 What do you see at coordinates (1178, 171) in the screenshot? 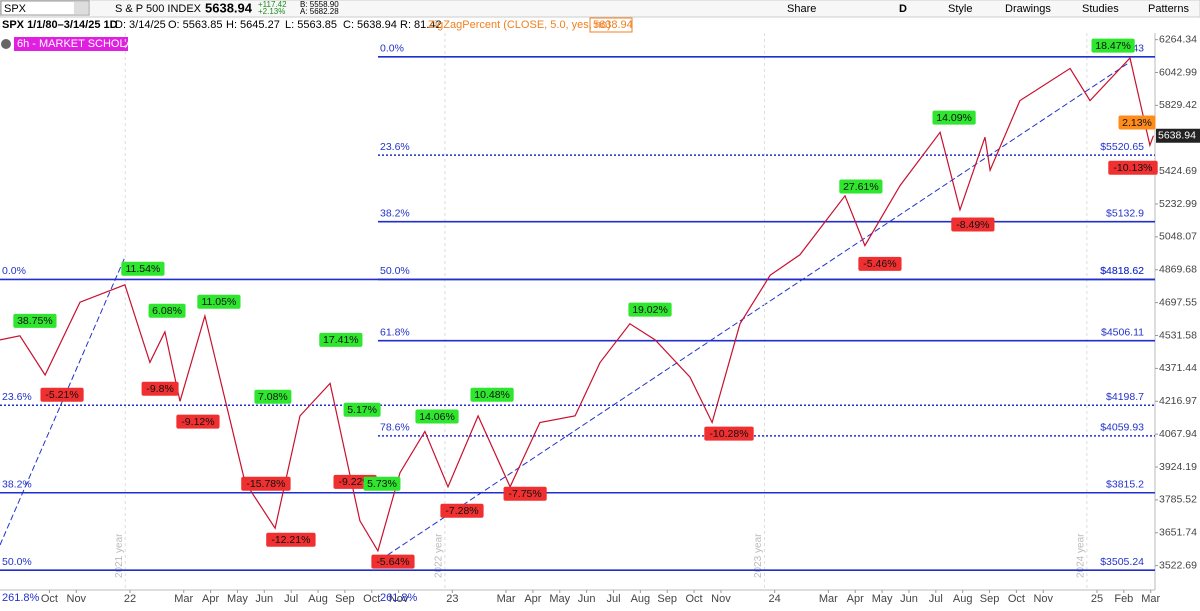
I see `y-tick-label: 5424.69` at bounding box center [1178, 171].